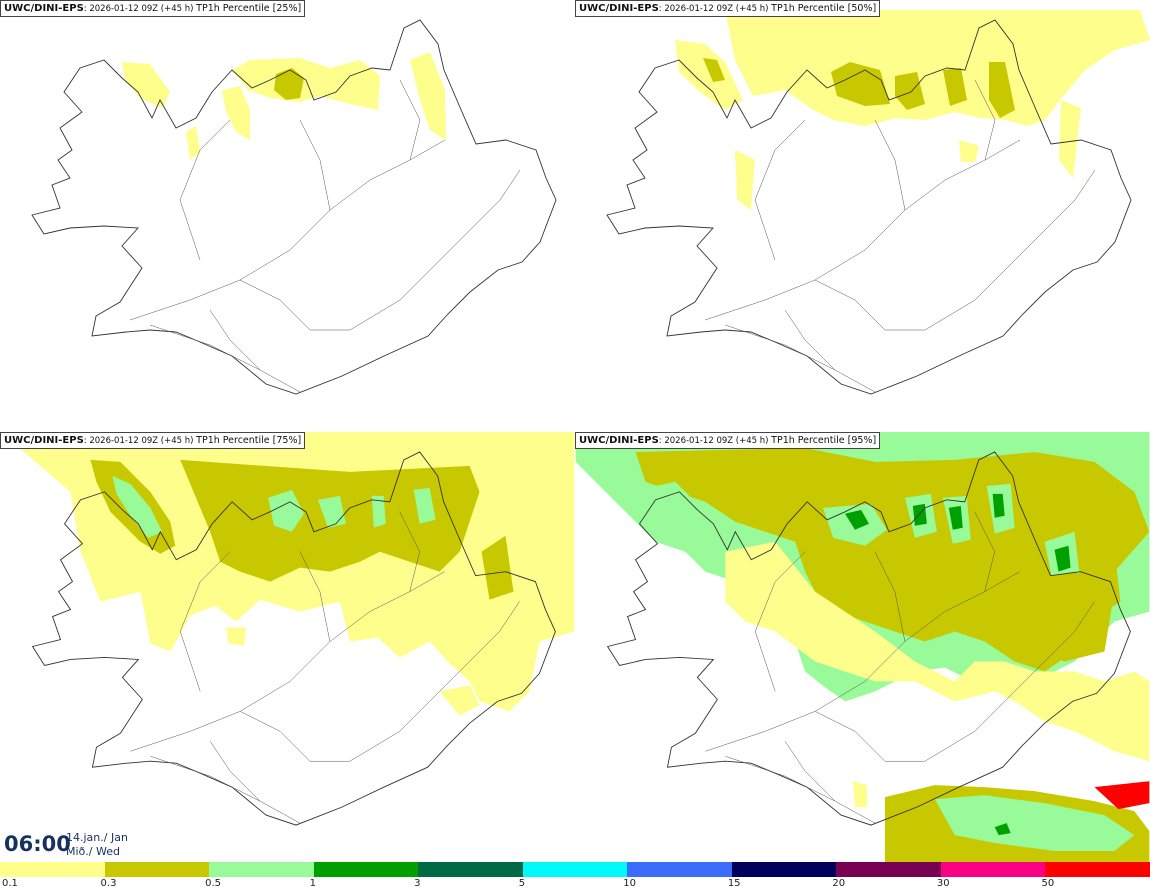  I want to click on color-legend: 0.1 0.3 0.5 1 3 5 10 15 20 30 50, so click(575, 876).